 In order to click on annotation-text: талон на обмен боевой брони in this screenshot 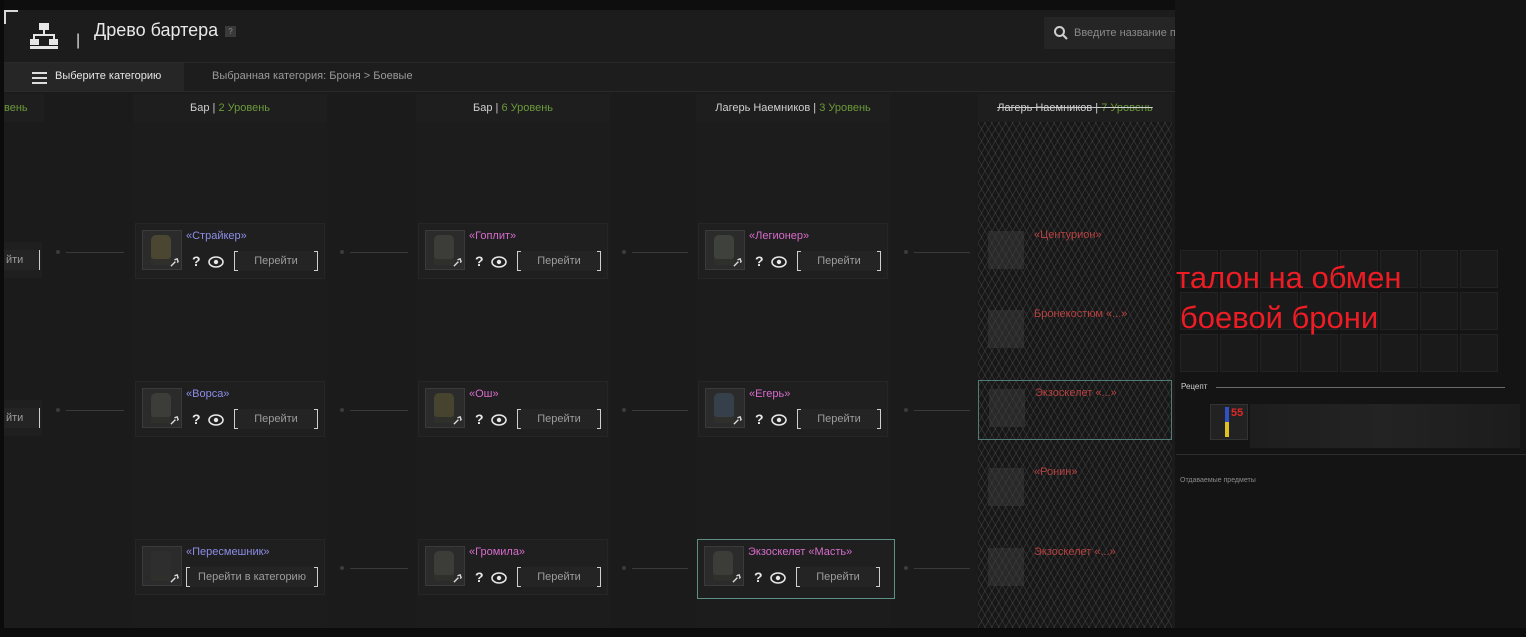, I will do `click(1288, 298)`.